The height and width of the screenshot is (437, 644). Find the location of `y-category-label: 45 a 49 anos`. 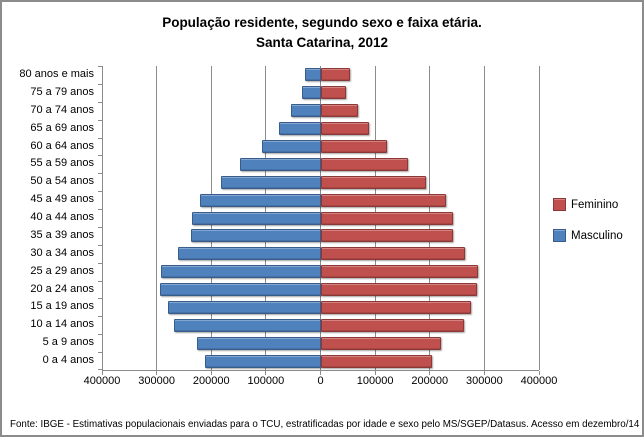

y-category-label: 45 a 49 anos is located at coordinates (62, 199).